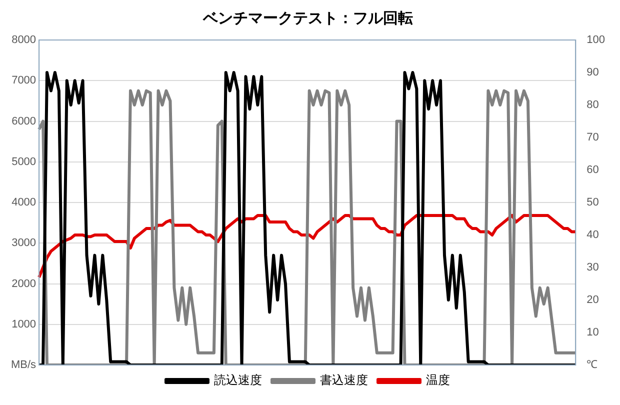 The width and height of the screenshot is (620, 405). What do you see at coordinates (592, 202) in the screenshot?
I see `y2-tick-label: 50` at bounding box center [592, 202].